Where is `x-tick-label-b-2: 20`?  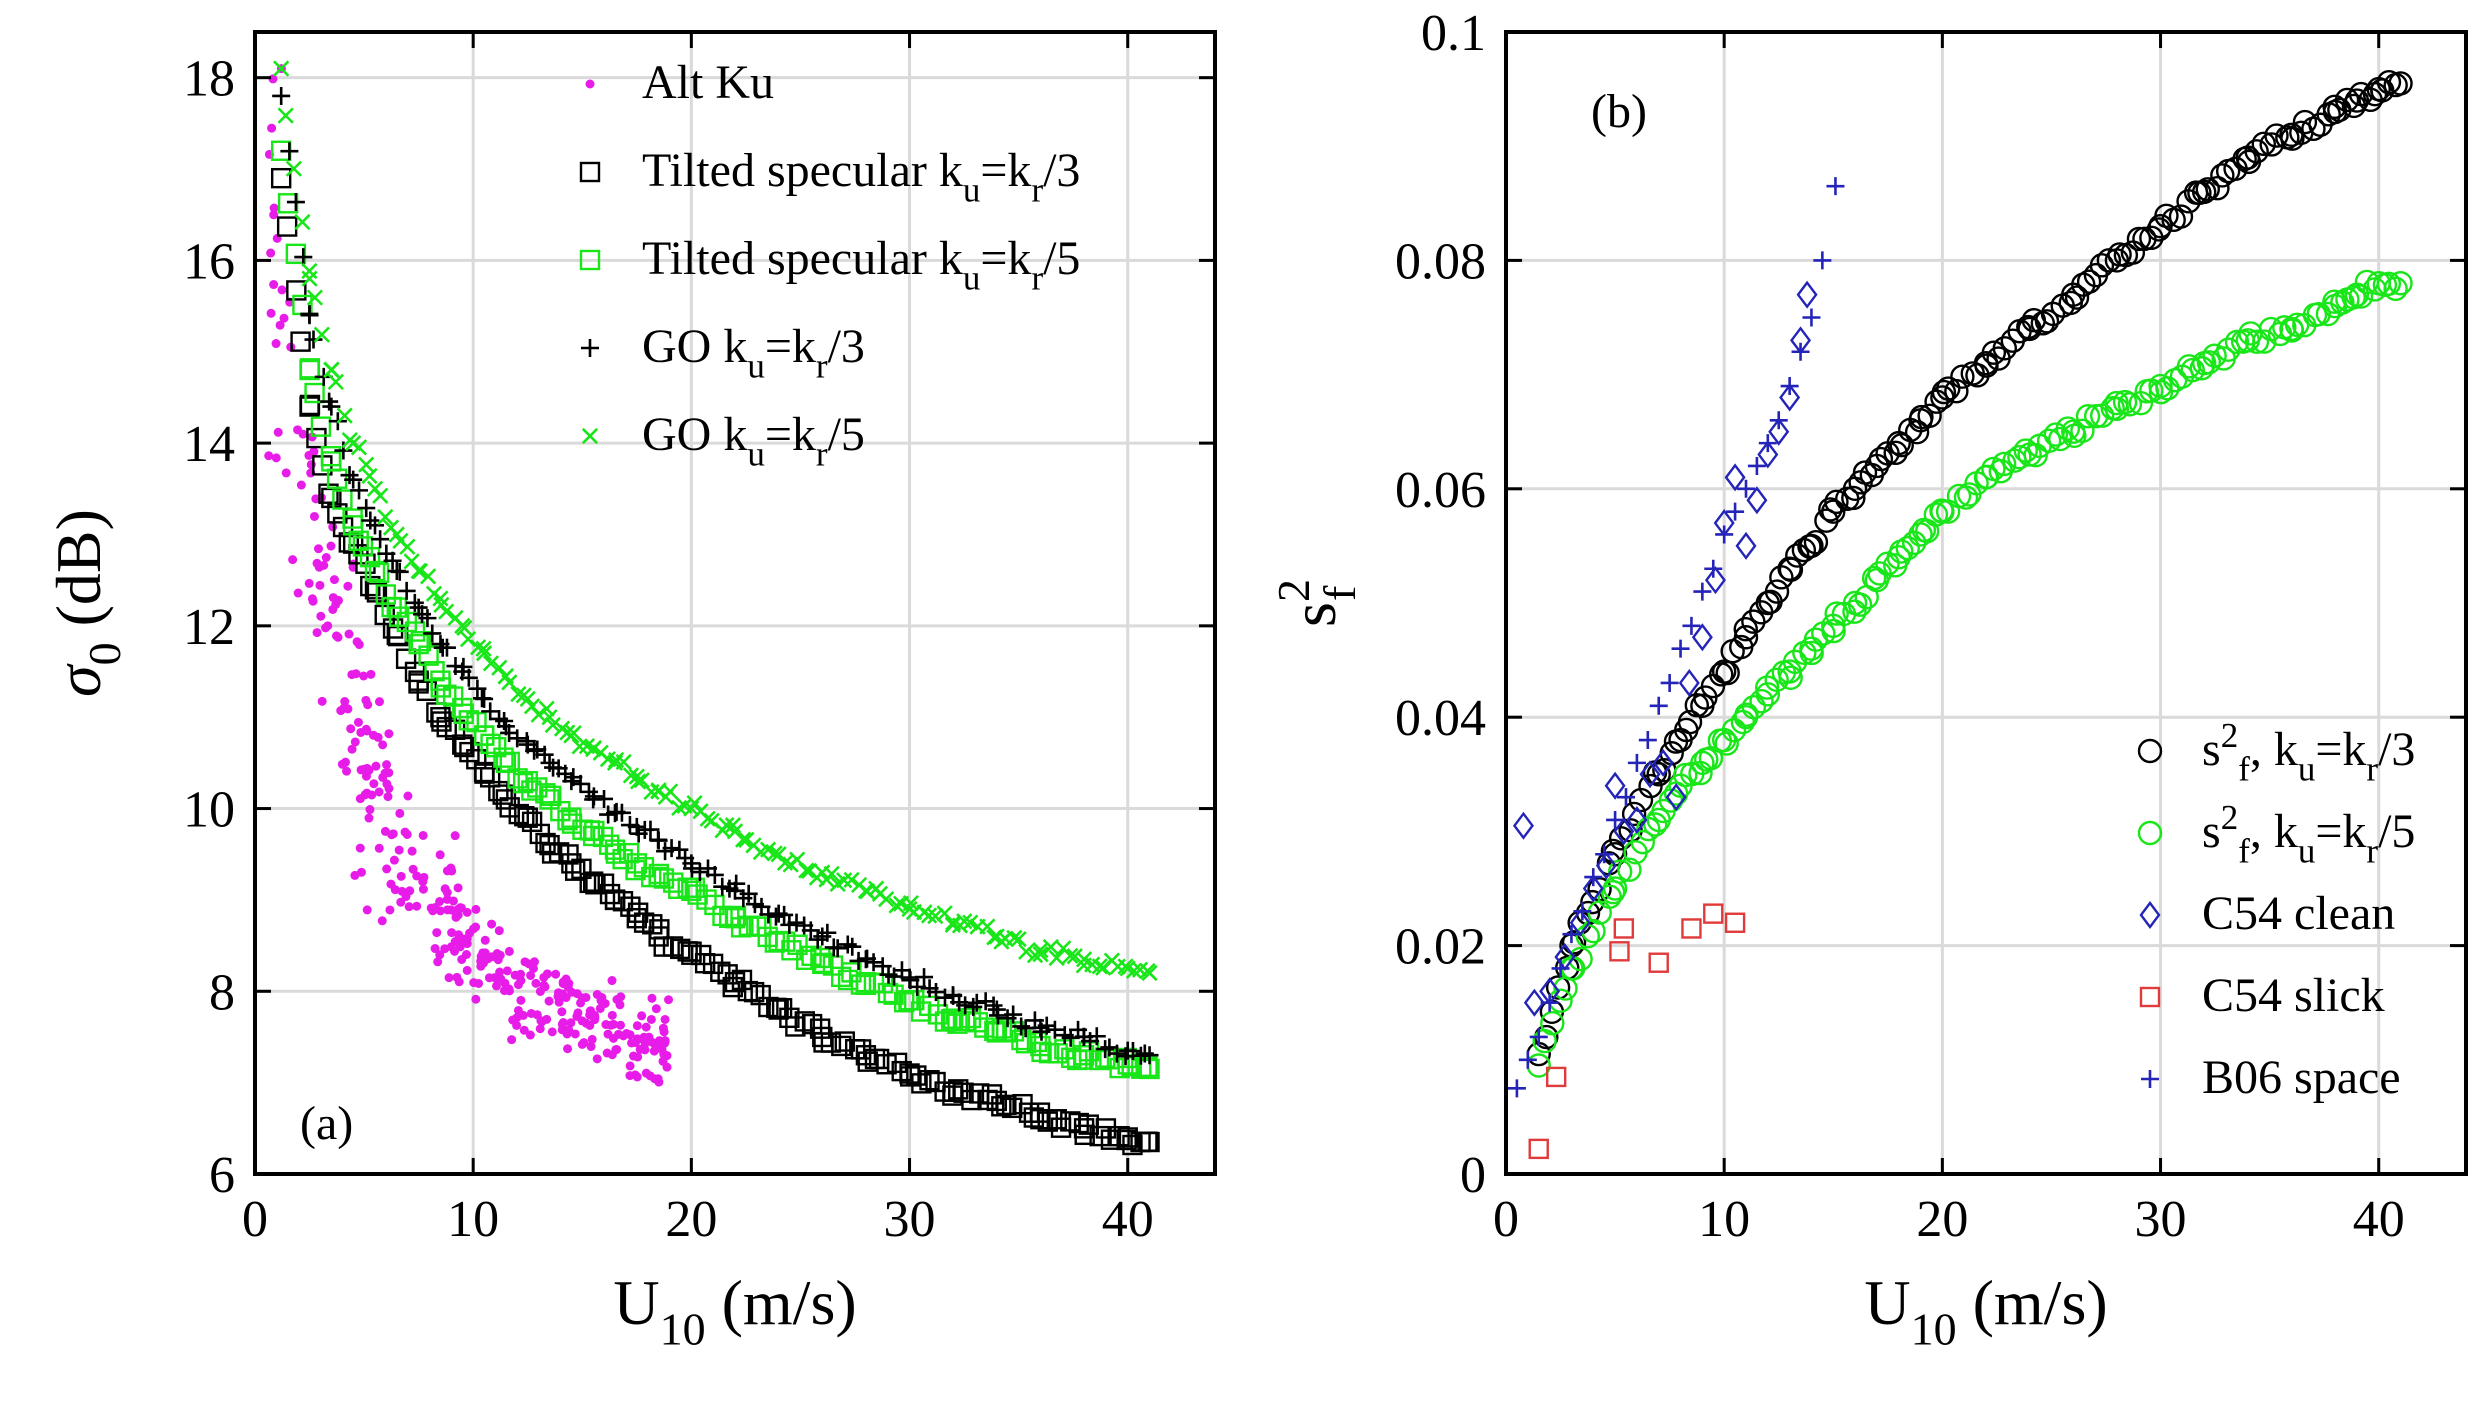
x-tick-label-b-2: 20 is located at coordinates (1942, 1219).